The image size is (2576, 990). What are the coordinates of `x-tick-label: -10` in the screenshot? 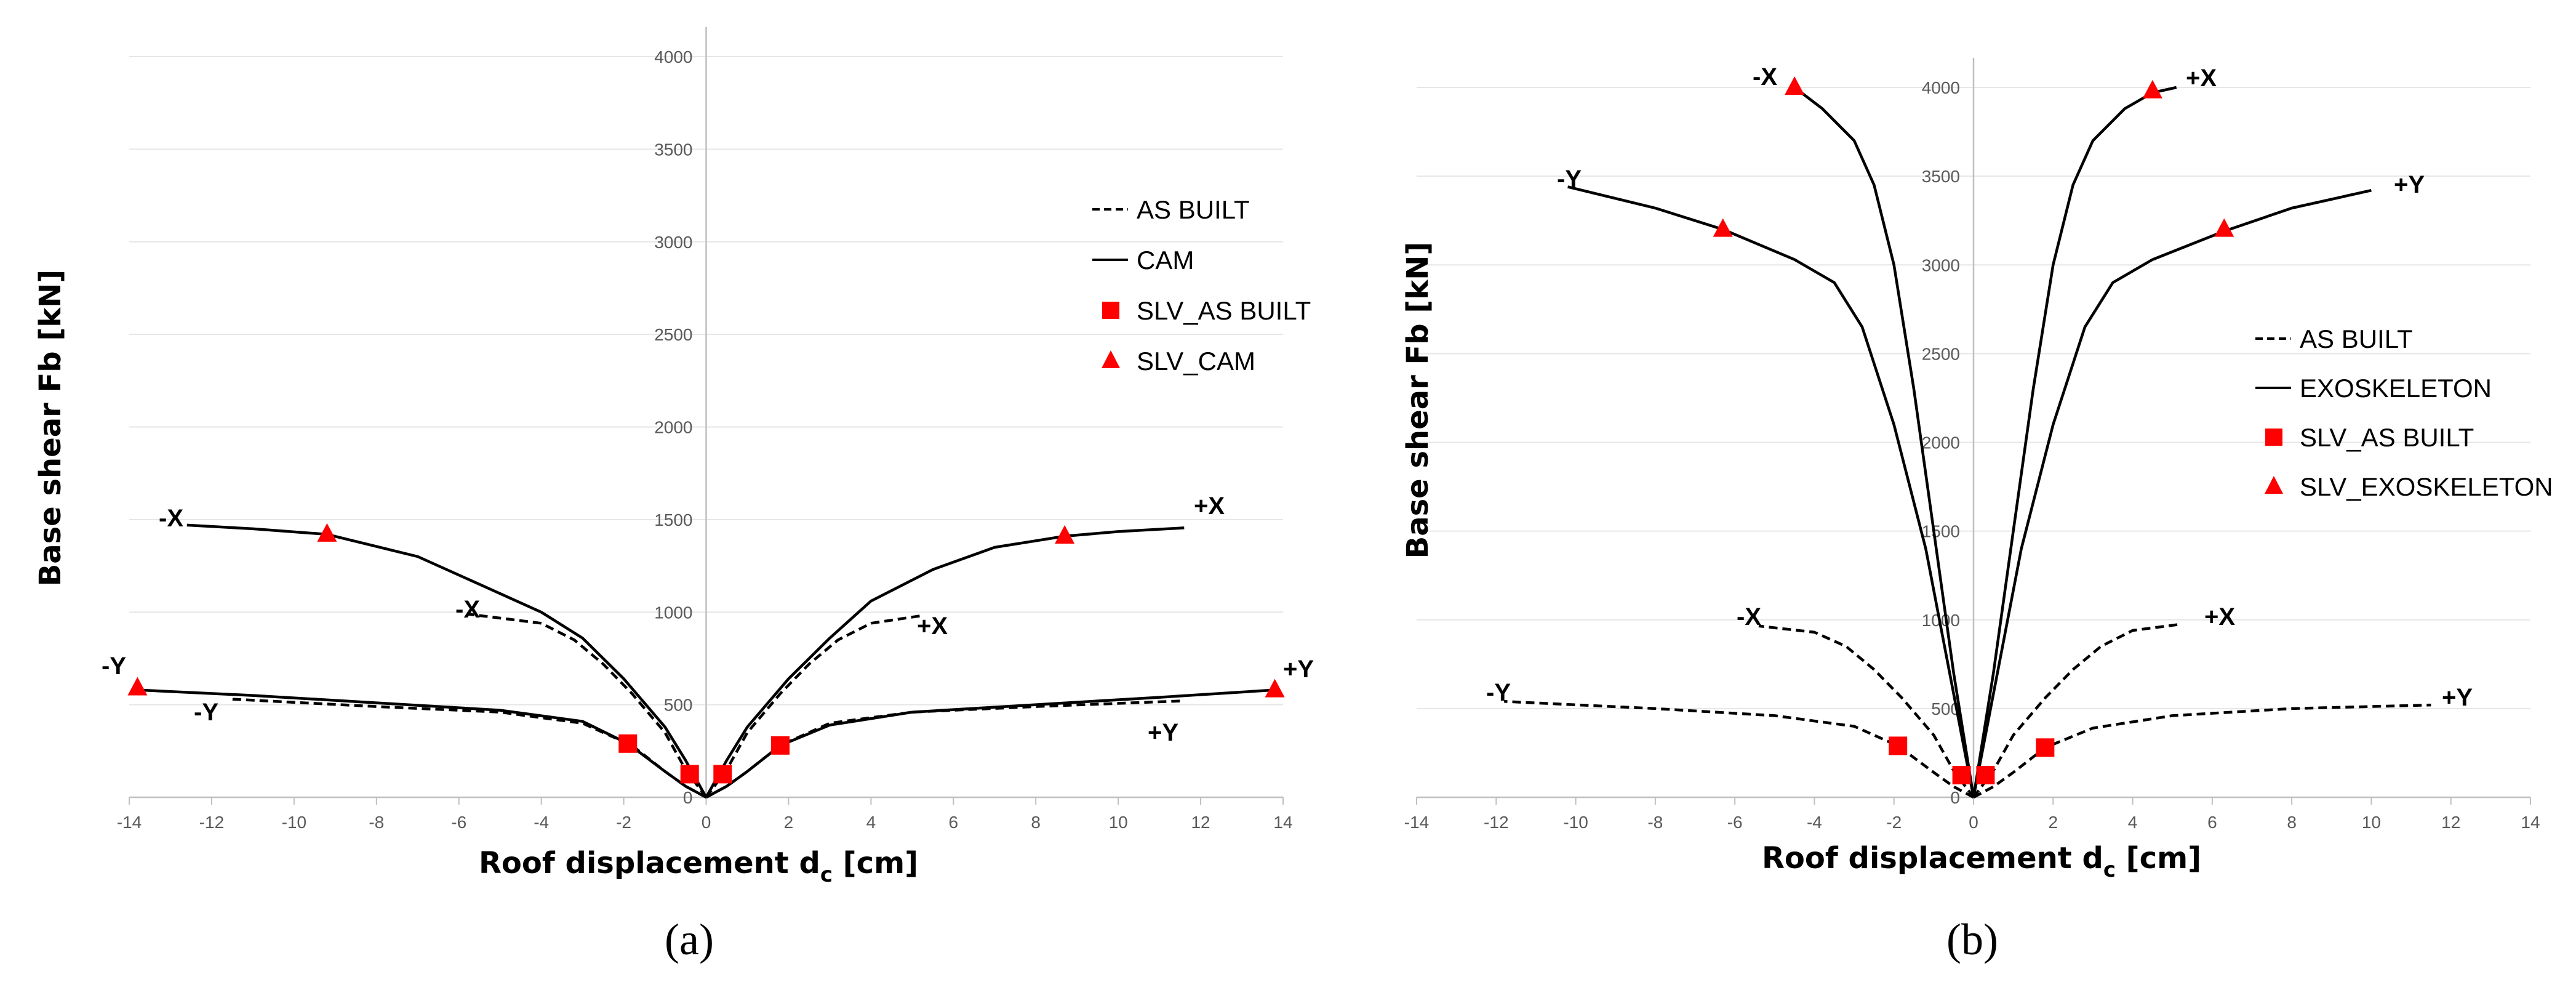 It's located at (294, 822).